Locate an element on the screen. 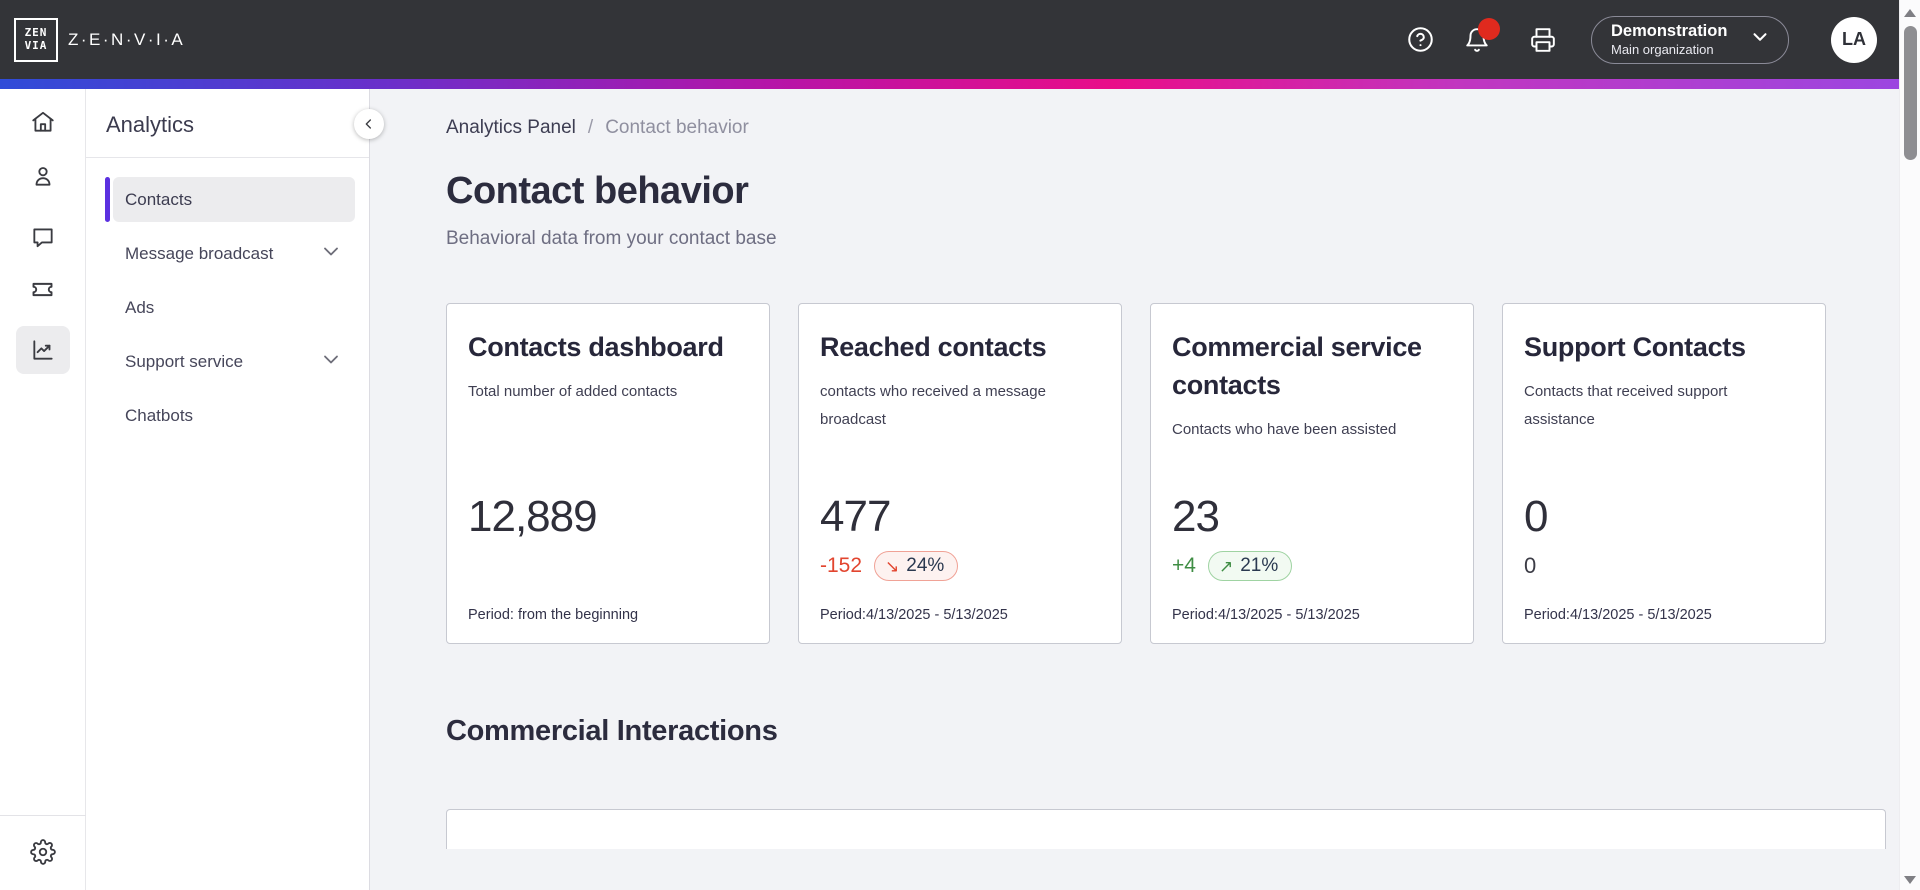 The image size is (1920, 890). rail-item-settings is located at coordinates (43, 852).